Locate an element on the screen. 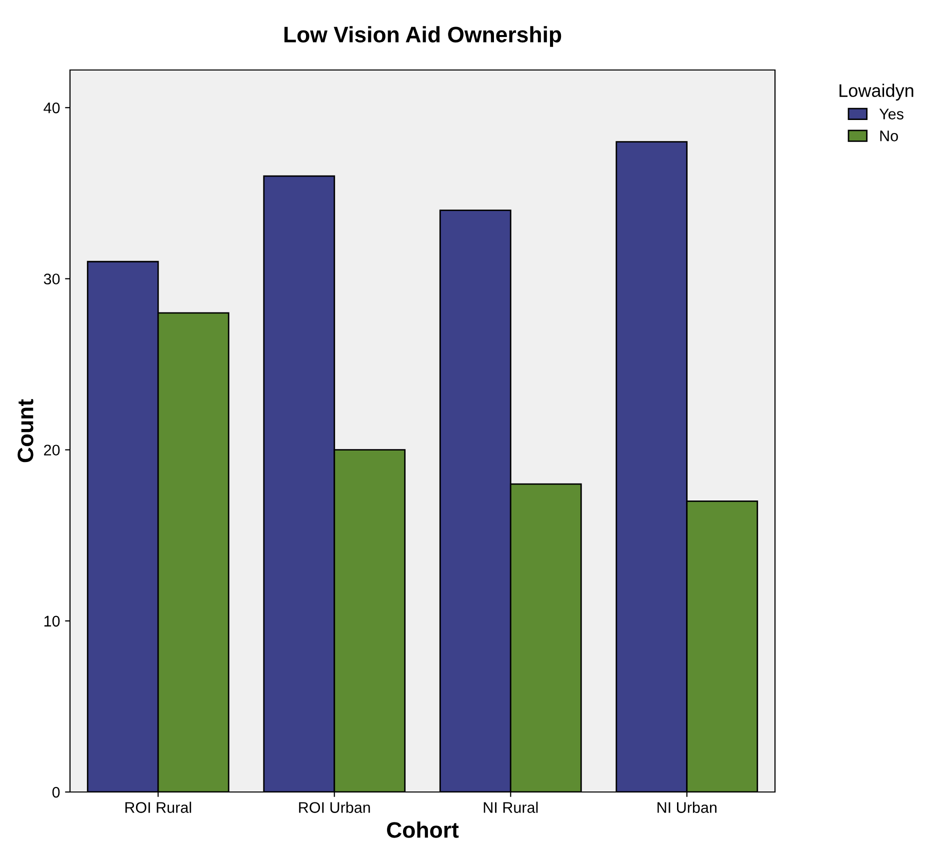 The width and height of the screenshot is (929, 861). legend-label: No is located at coordinates (889, 136).